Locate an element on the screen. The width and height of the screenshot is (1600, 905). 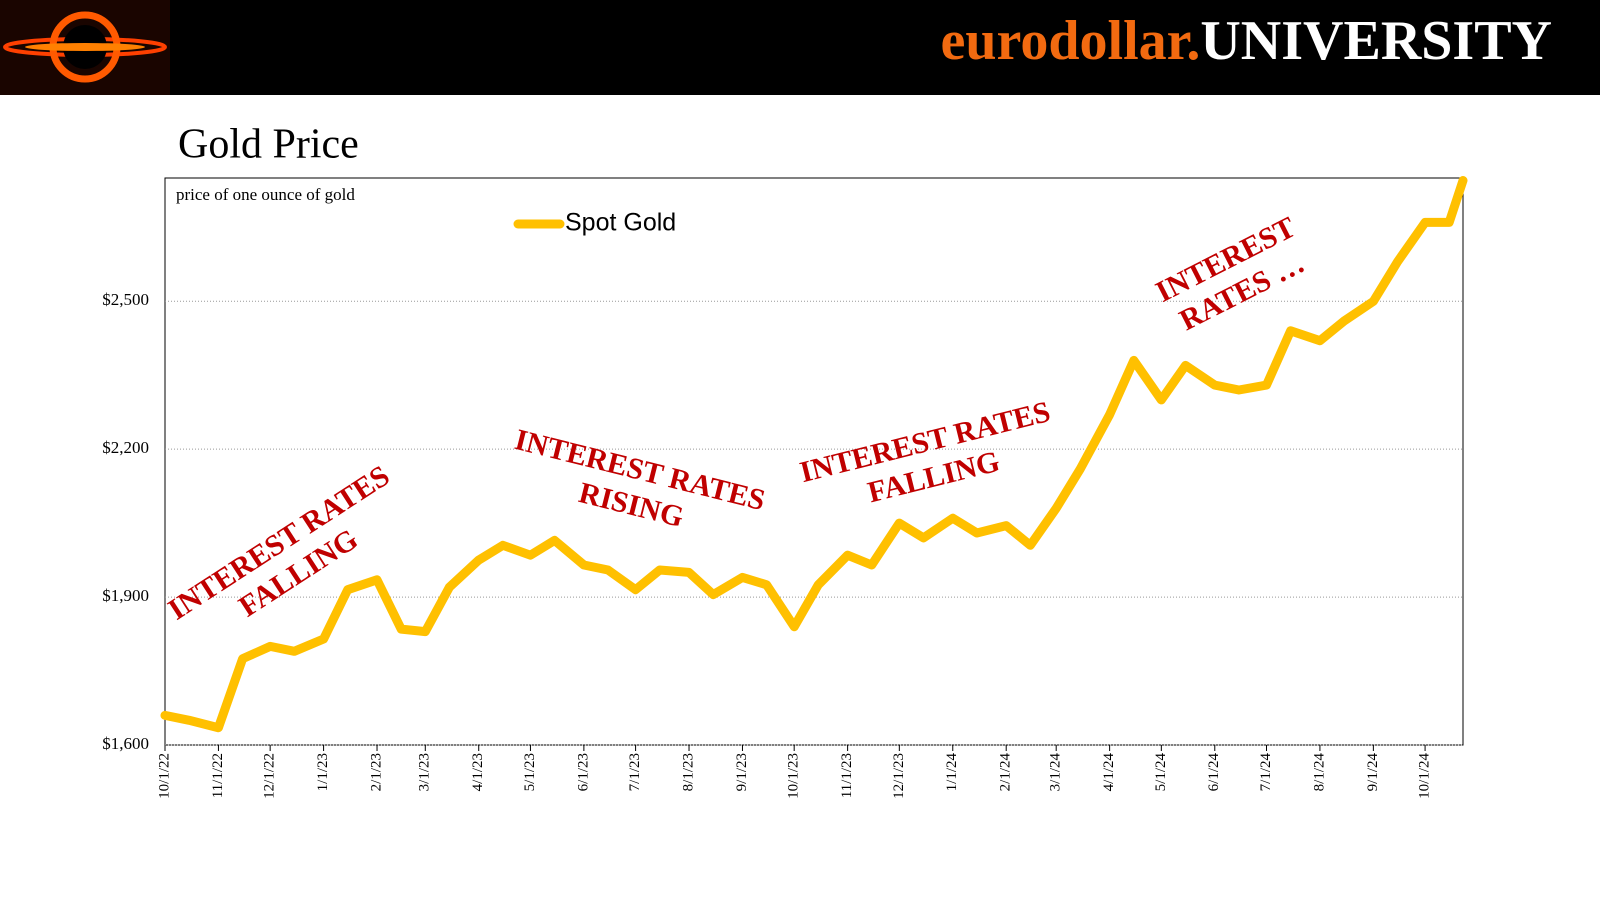
x-tick-label: 2/1/23 is located at coordinates (376, 772).